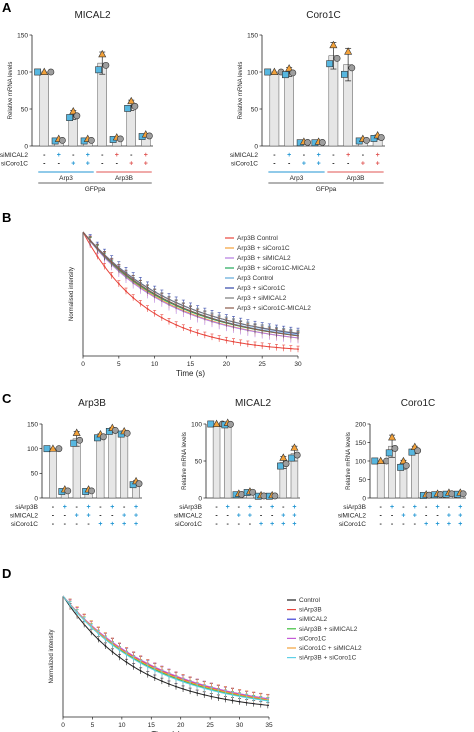 The image size is (474, 732). I want to click on chart1-title: Coro1C, so click(323, 15).